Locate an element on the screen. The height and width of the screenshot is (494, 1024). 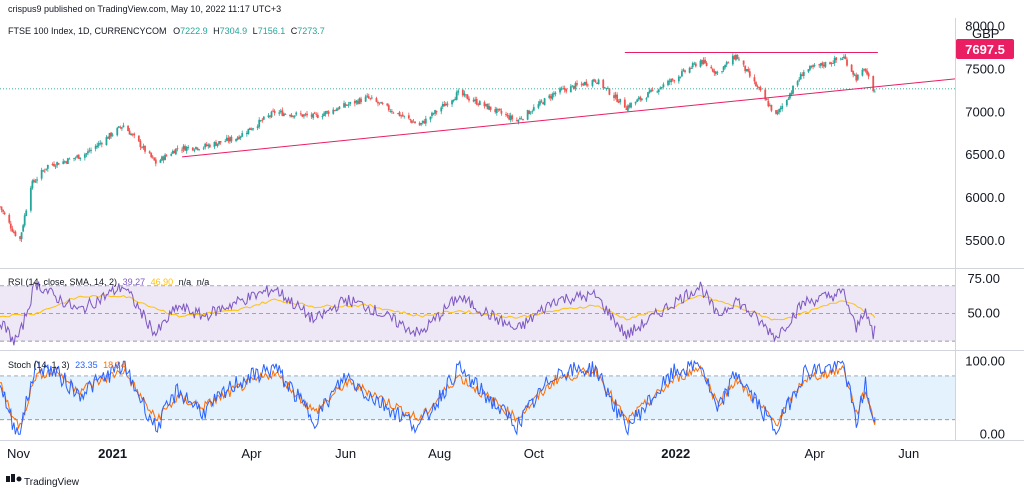
tradingview-brand: TradingView is located at coordinates (43, 481).